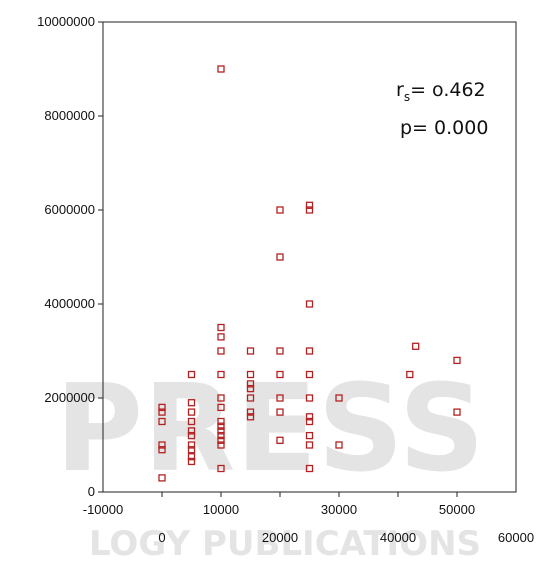 The width and height of the screenshot is (555, 568). Describe the element at coordinates (400, 90) in the screenshot. I see `r-label: r` at that location.